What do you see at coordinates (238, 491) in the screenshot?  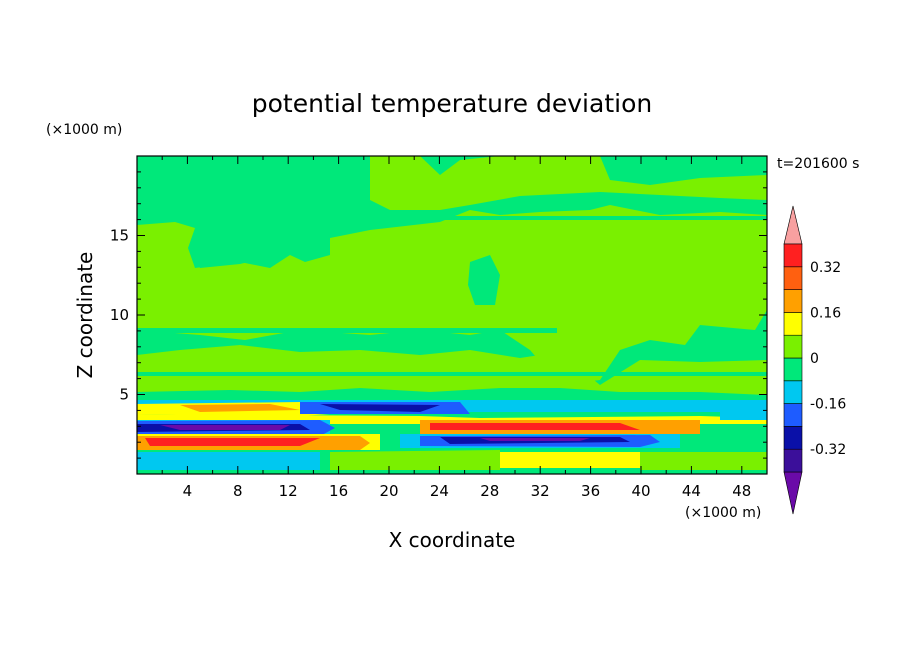 I see `x-tick-label: 8` at bounding box center [238, 491].